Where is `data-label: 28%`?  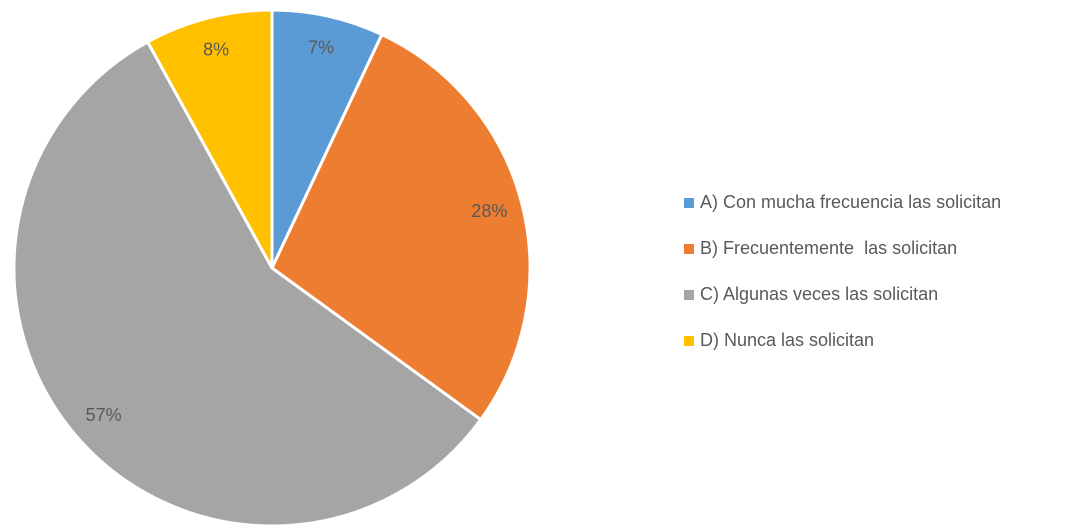 data-label: 28% is located at coordinates (489, 211).